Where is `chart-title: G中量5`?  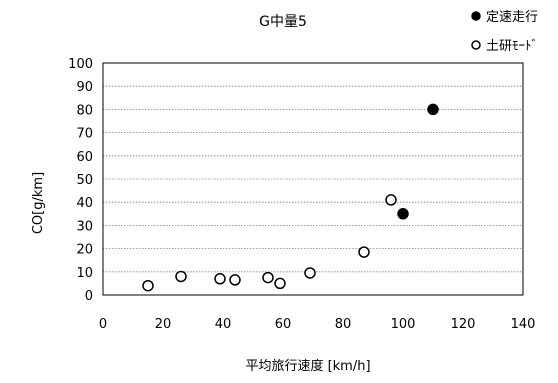
chart-title: G中量5 is located at coordinates (283, 22).